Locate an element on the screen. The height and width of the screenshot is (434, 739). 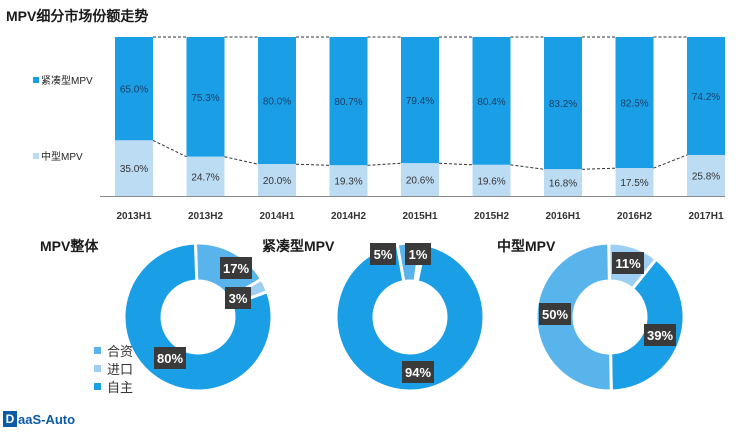
x-tick-label: 2016H2 is located at coordinates (634, 216).